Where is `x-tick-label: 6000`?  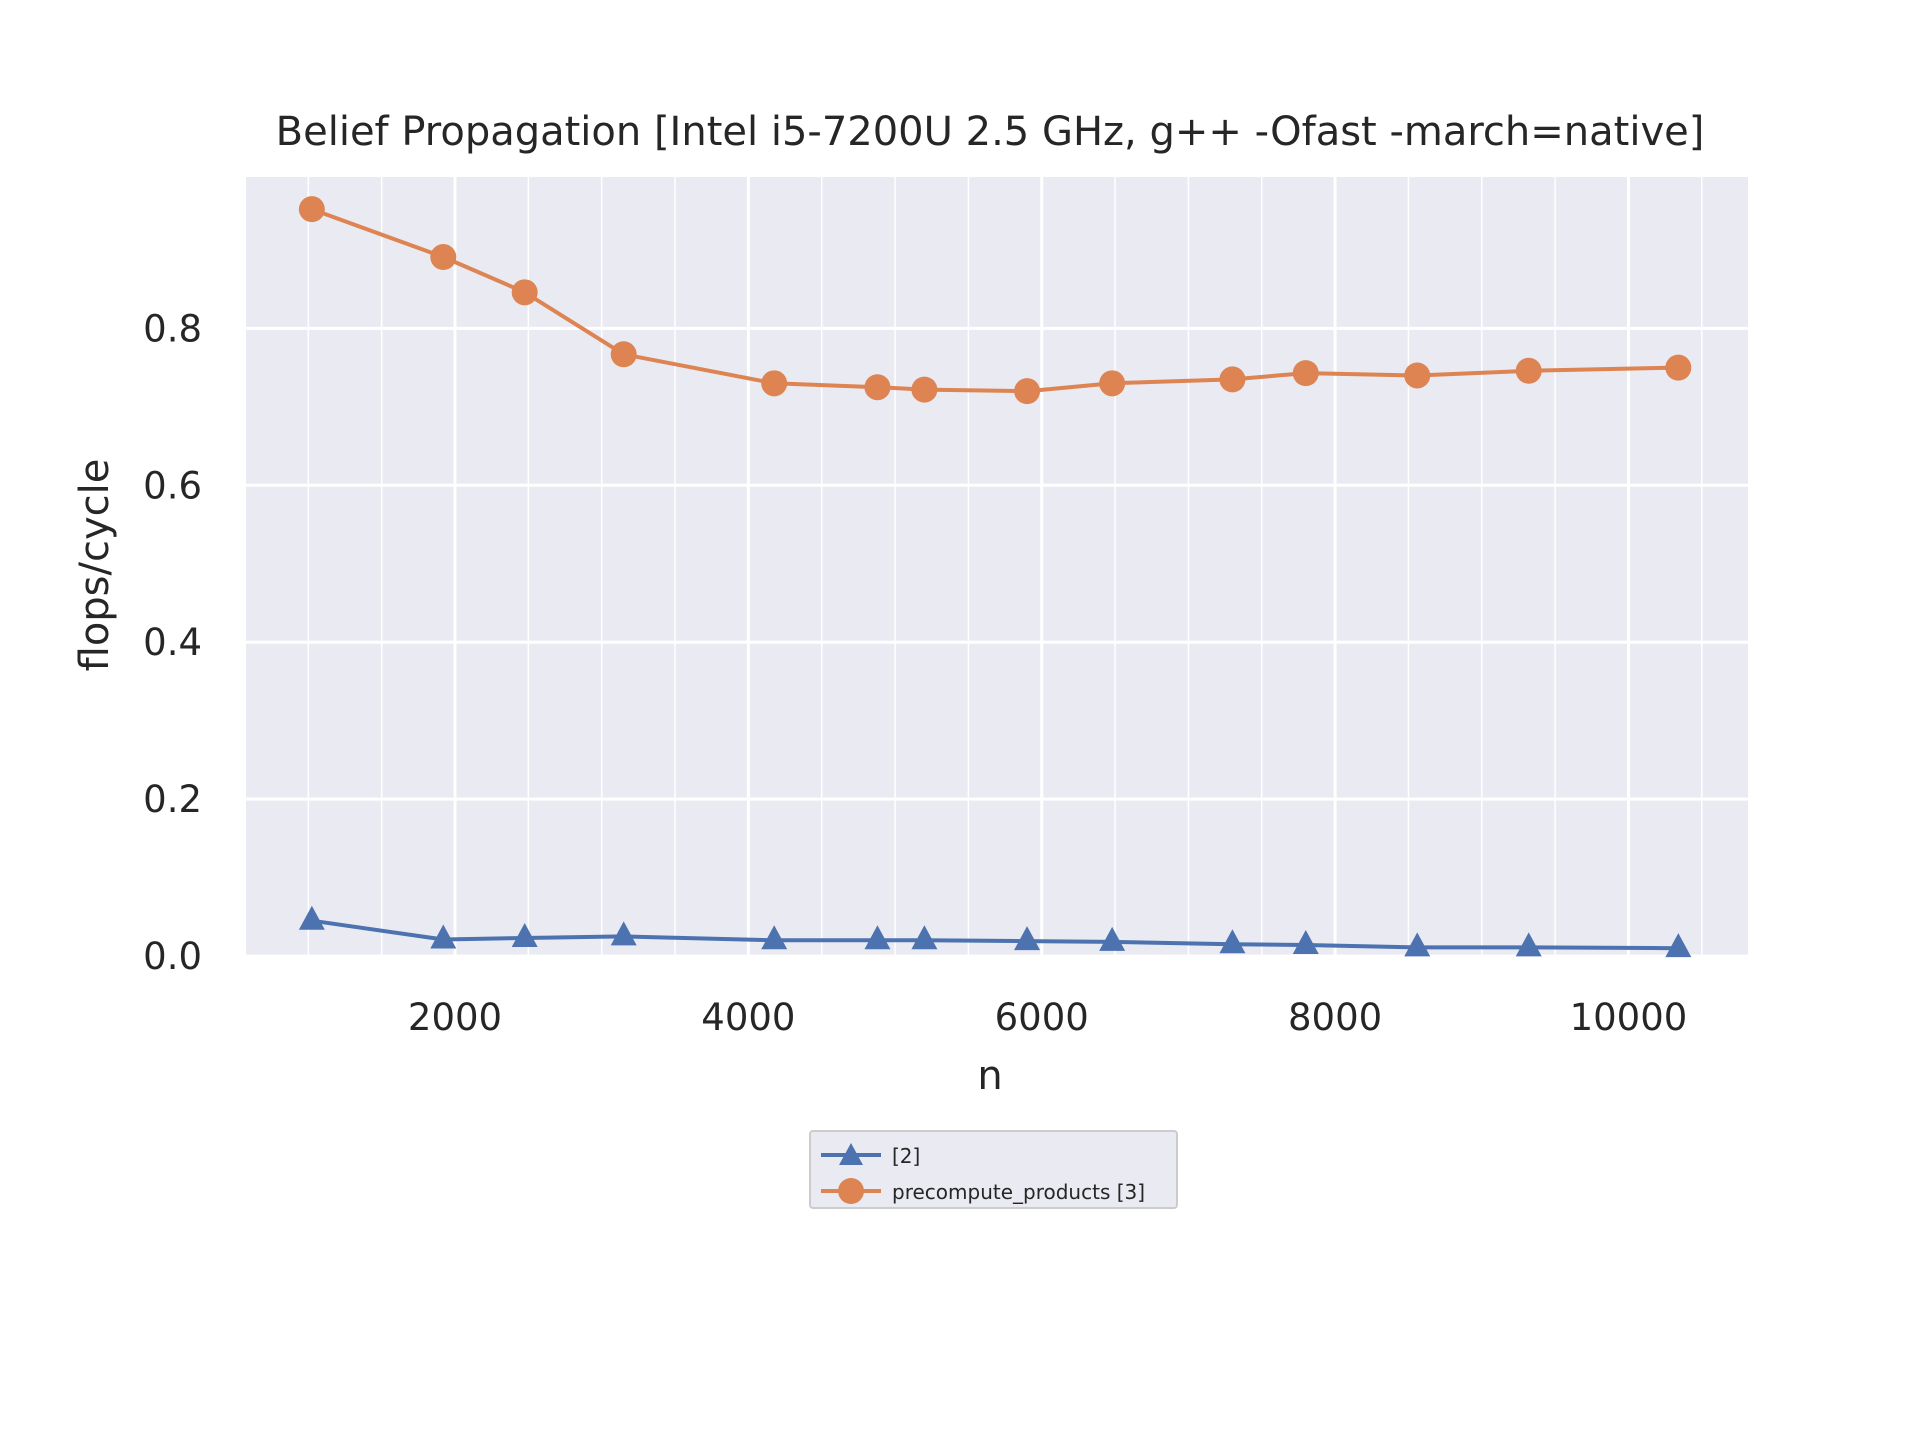
x-tick-label: 6000 is located at coordinates (1042, 1017).